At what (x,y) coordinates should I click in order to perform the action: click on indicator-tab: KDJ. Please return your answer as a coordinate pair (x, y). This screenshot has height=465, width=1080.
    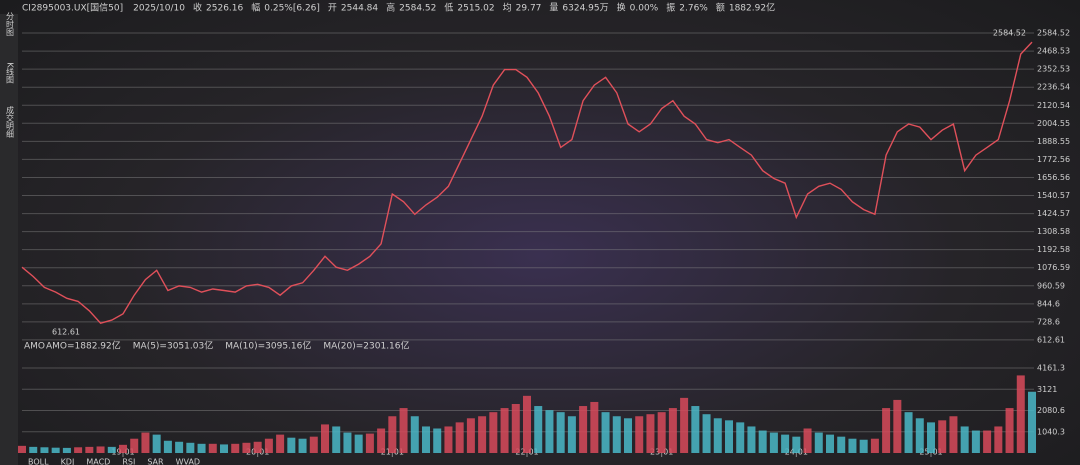
    Looking at the image, I should click on (68, 461).